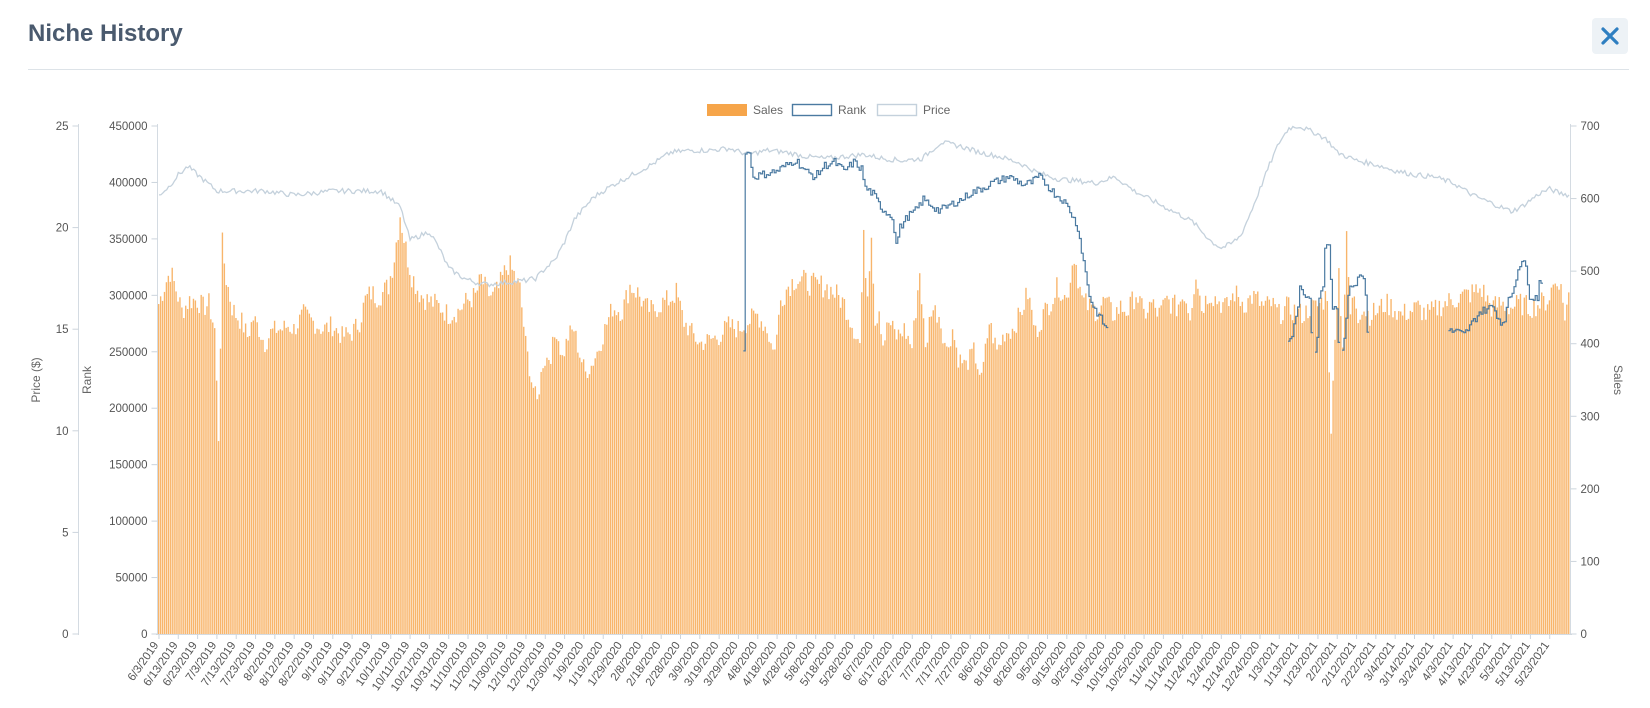 The image size is (1650, 708). I want to click on close-button, so click(1610, 36).